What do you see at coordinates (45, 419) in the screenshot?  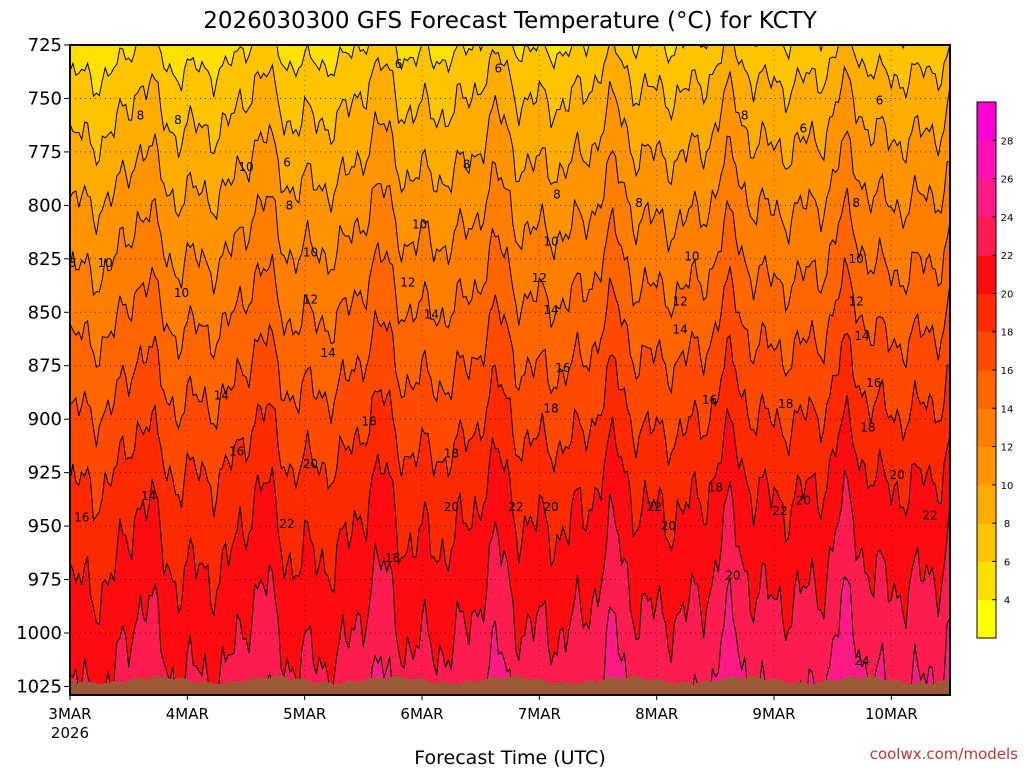 I see `y-tick-label: 900` at bounding box center [45, 419].